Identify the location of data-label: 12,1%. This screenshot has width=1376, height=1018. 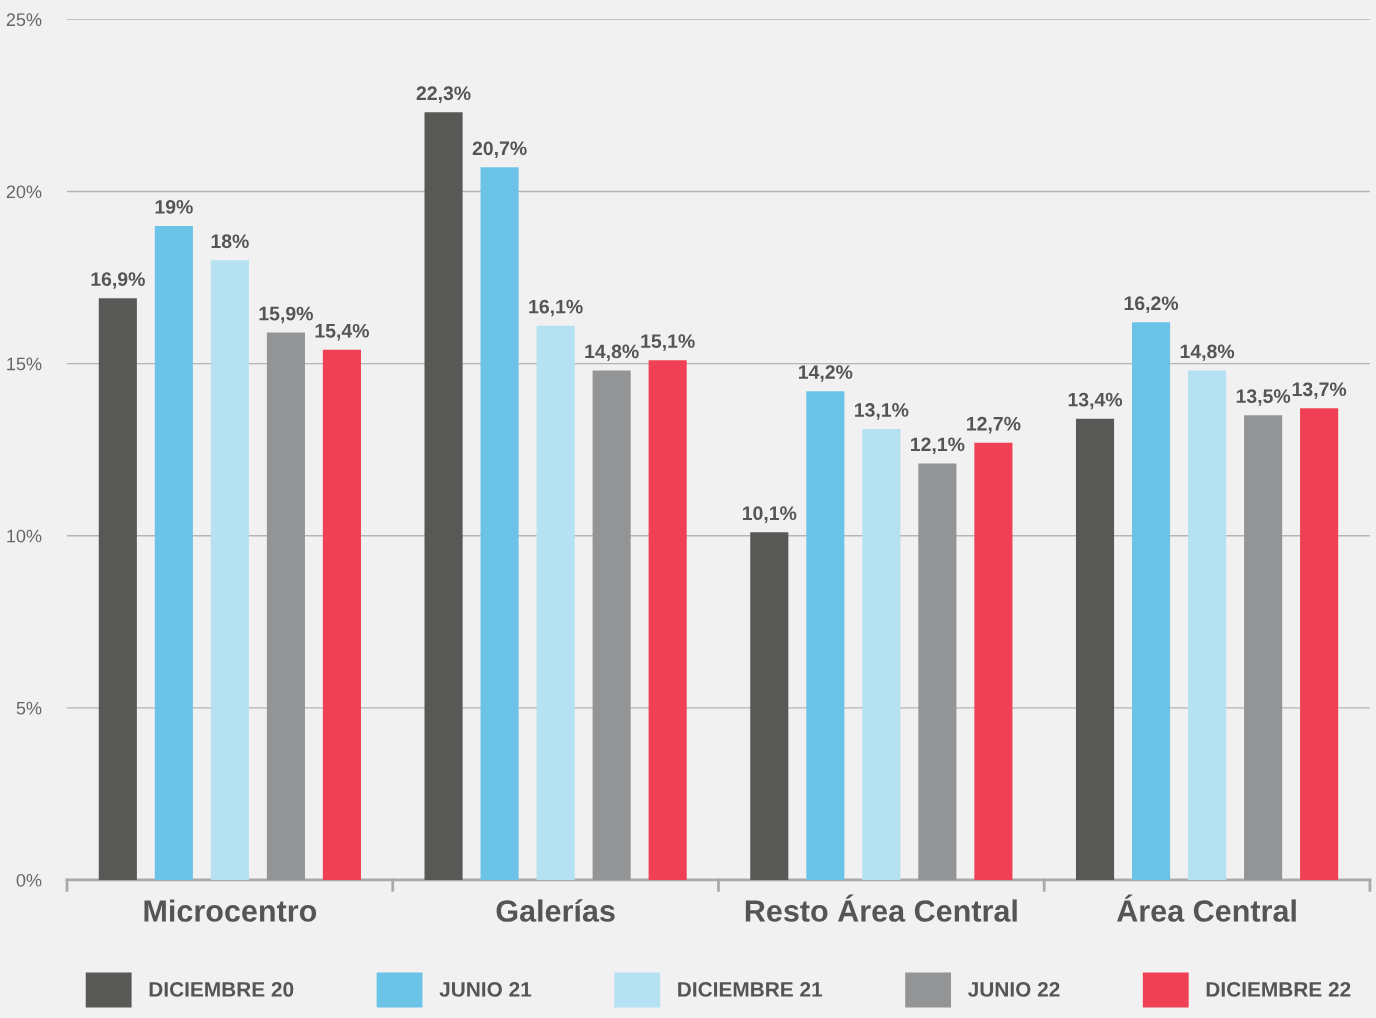
(938, 446).